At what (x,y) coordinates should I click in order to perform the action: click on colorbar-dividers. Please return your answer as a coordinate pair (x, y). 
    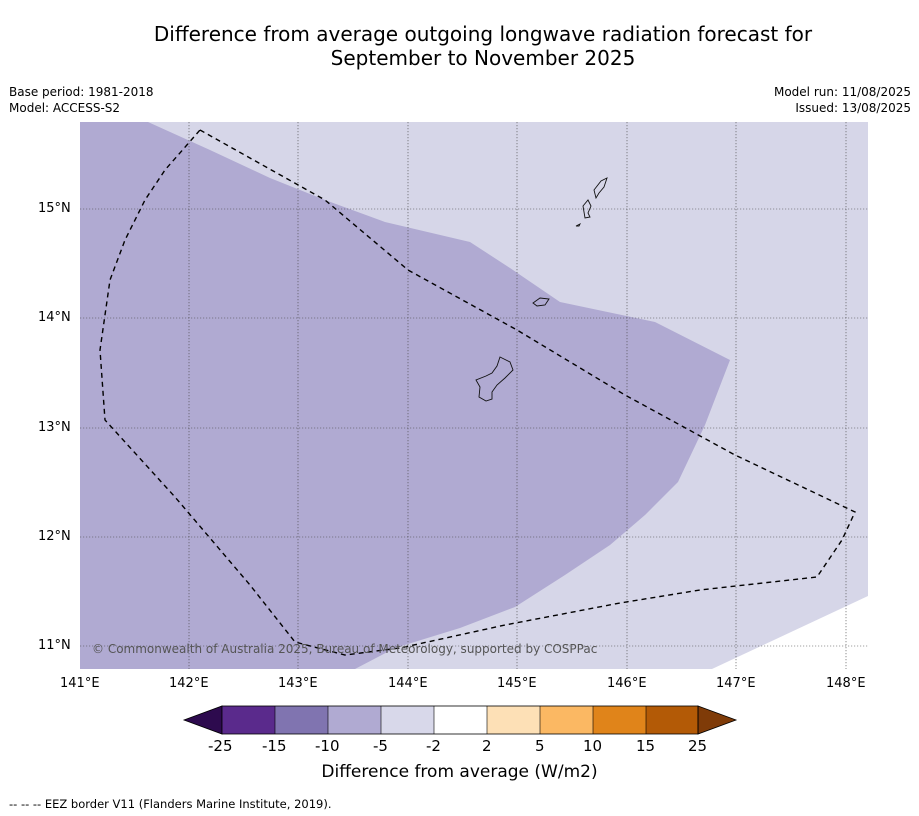
    Looking at the image, I should click on (460, 720).